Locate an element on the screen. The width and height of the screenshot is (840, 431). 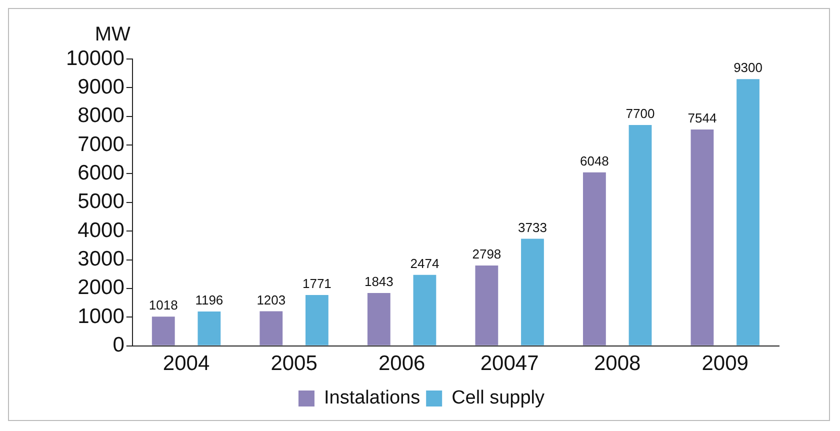
data-label: 1771 is located at coordinates (317, 284).